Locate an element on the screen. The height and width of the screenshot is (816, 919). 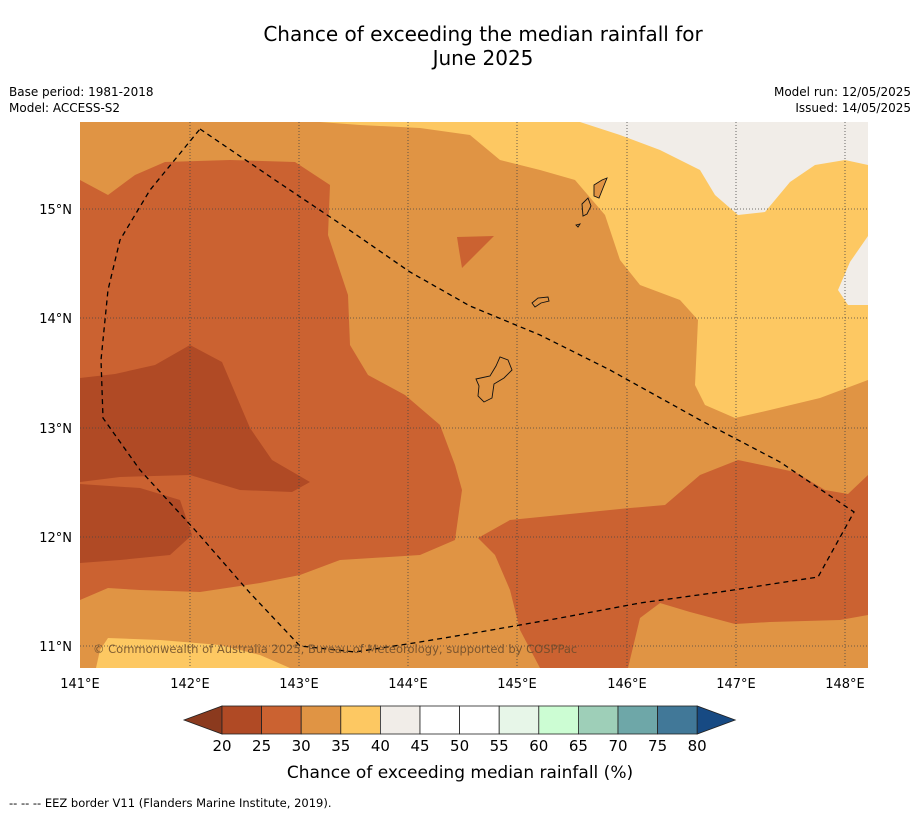
island-outlines is located at coordinates (541, 290).